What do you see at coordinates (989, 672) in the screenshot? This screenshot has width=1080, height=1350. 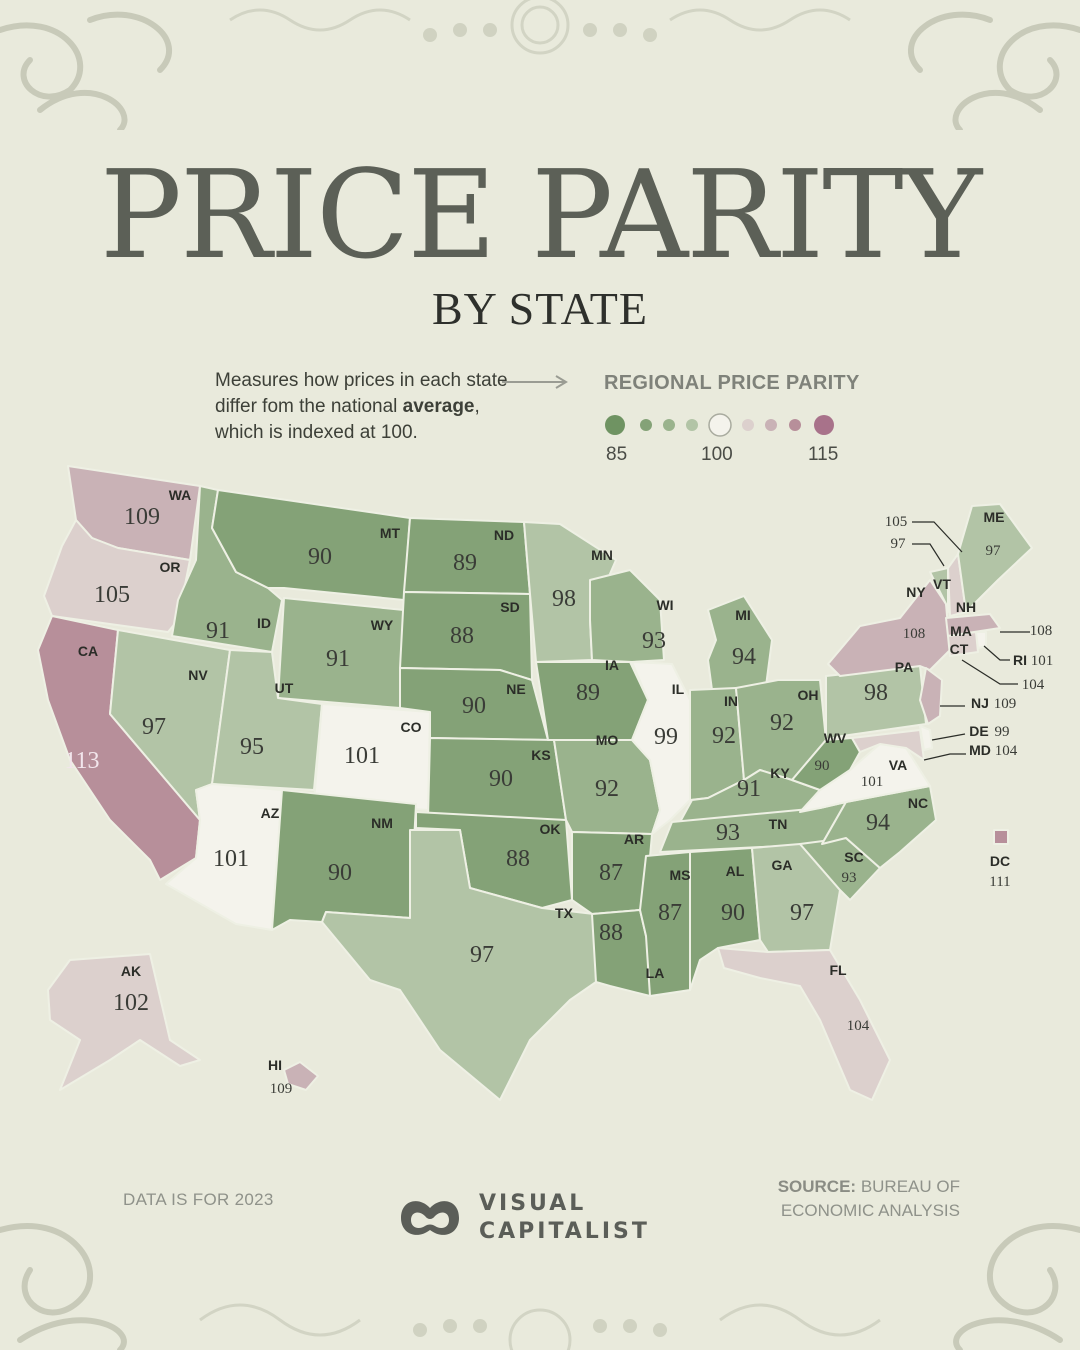 I see `leader-ct` at bounding box center [989, 672].